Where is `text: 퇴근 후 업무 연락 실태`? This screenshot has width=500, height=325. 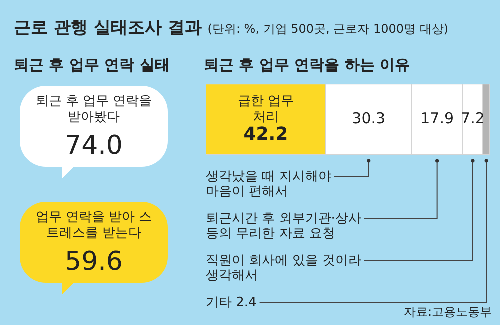 text: 퇴근 후 업무 연락 실태 is located at coordinates (92, 65).